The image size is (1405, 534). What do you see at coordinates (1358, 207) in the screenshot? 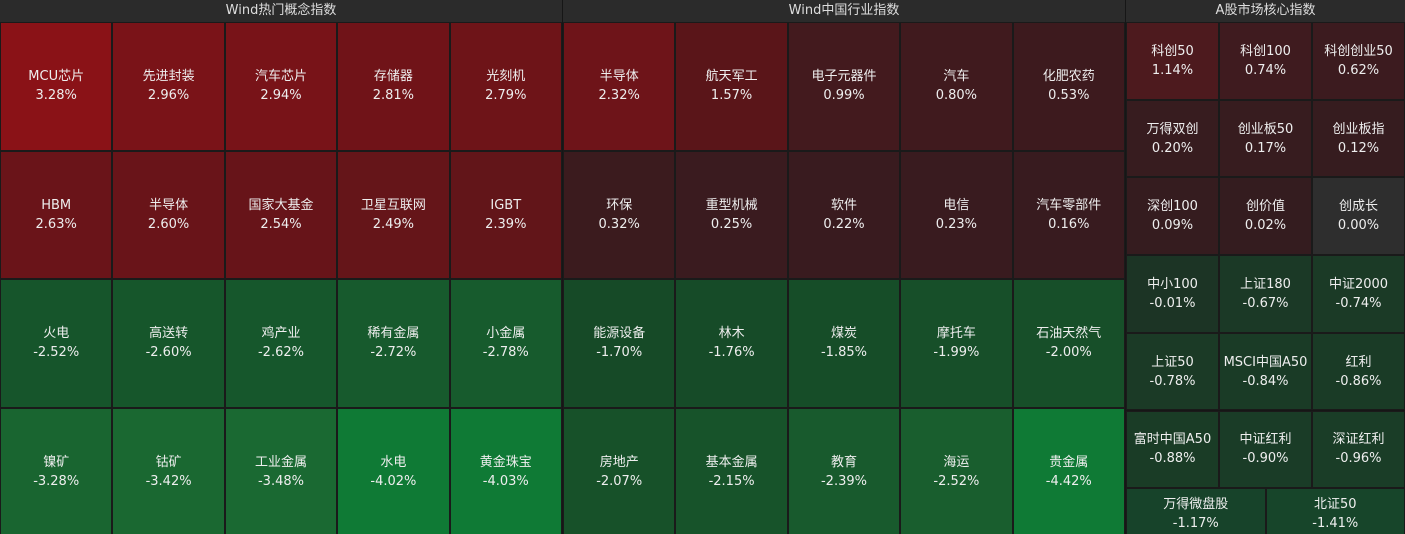
I see `tile-name: 创成长` at bounding box center [1358, 207].